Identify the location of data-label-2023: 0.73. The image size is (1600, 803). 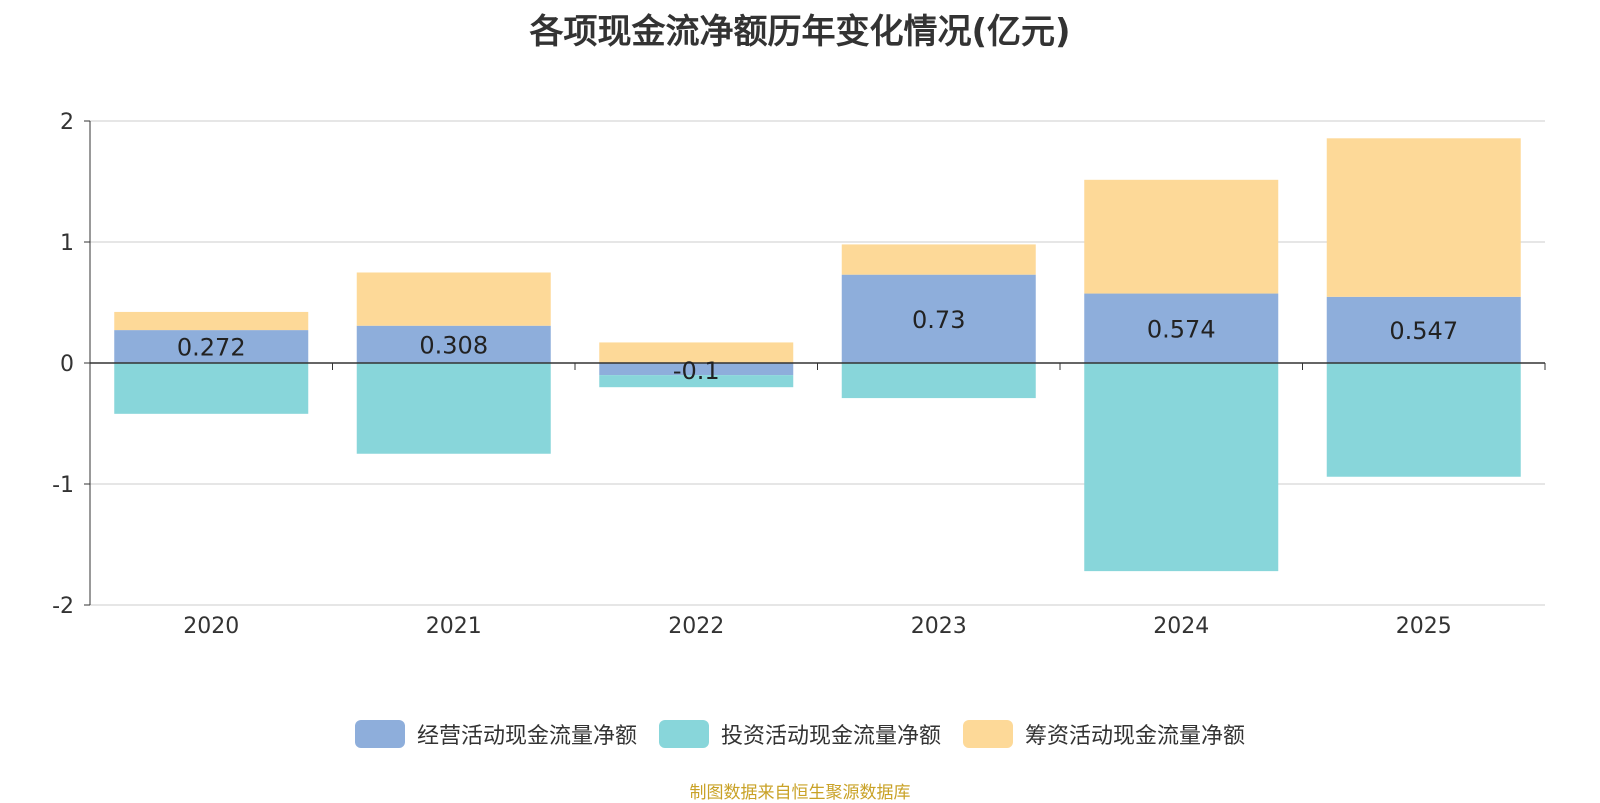
(938, 320).